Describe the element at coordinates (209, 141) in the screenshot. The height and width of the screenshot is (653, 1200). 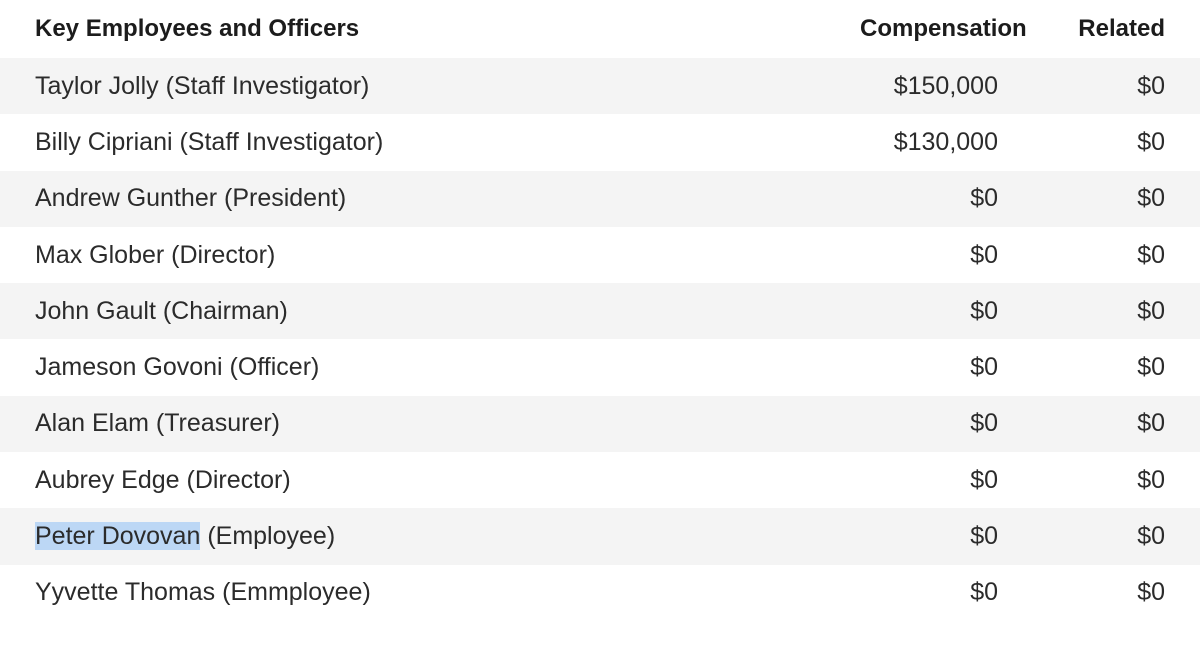
I see `employee-name: Billy Cipriani (Staff Investigator)` at that location.